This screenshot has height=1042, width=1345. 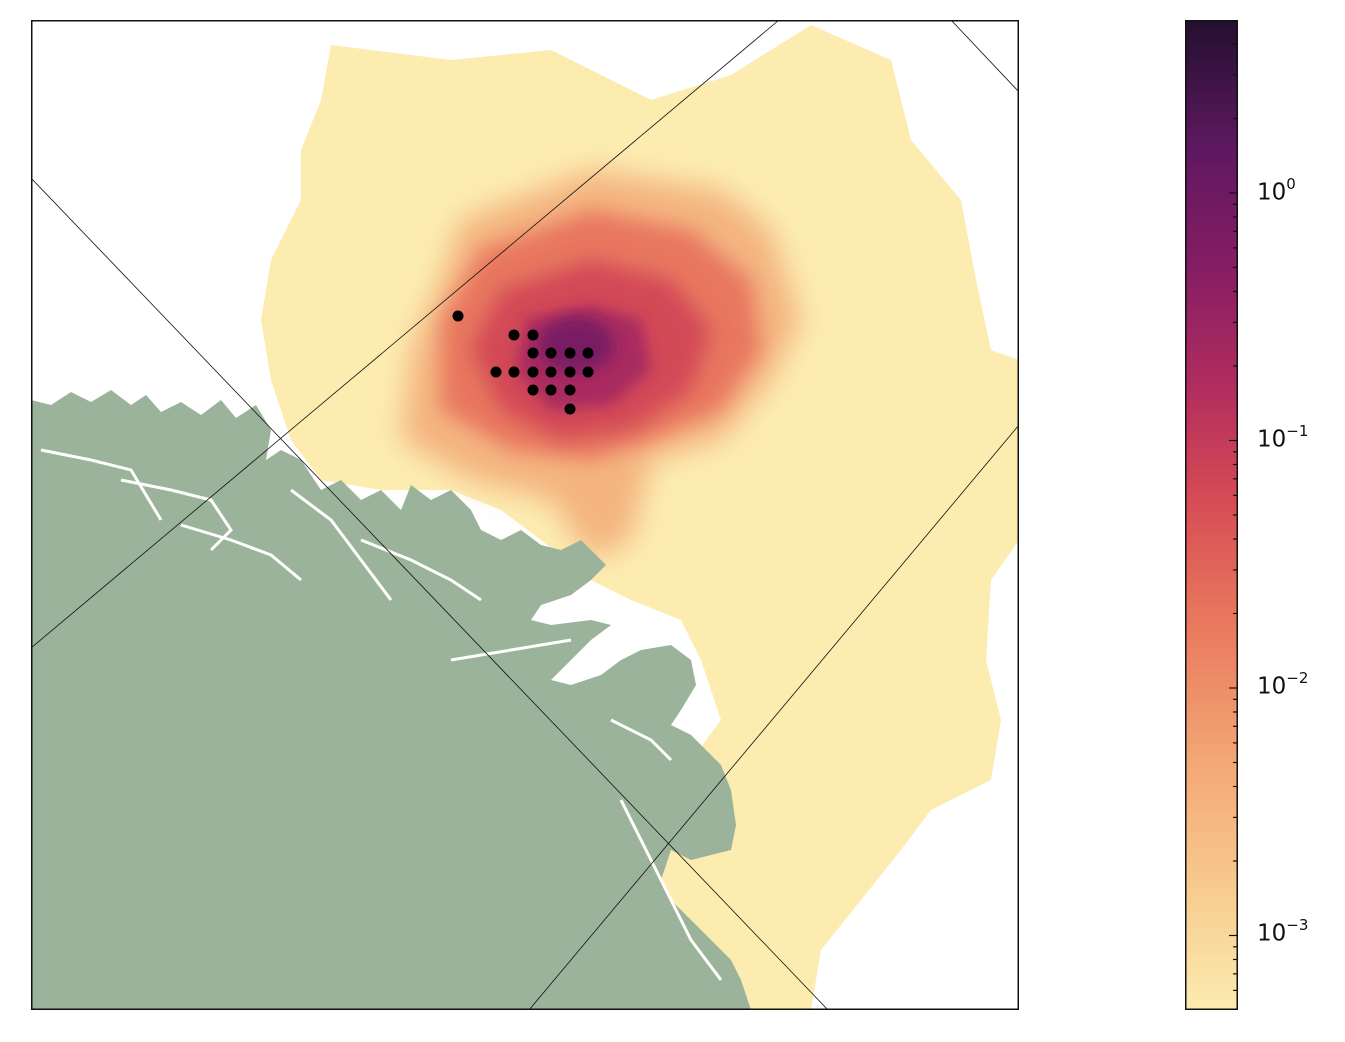 What do you see at coordinates (523, 362) in the screenshot?
I see `particle-markers` at bounding box center [523, 362].